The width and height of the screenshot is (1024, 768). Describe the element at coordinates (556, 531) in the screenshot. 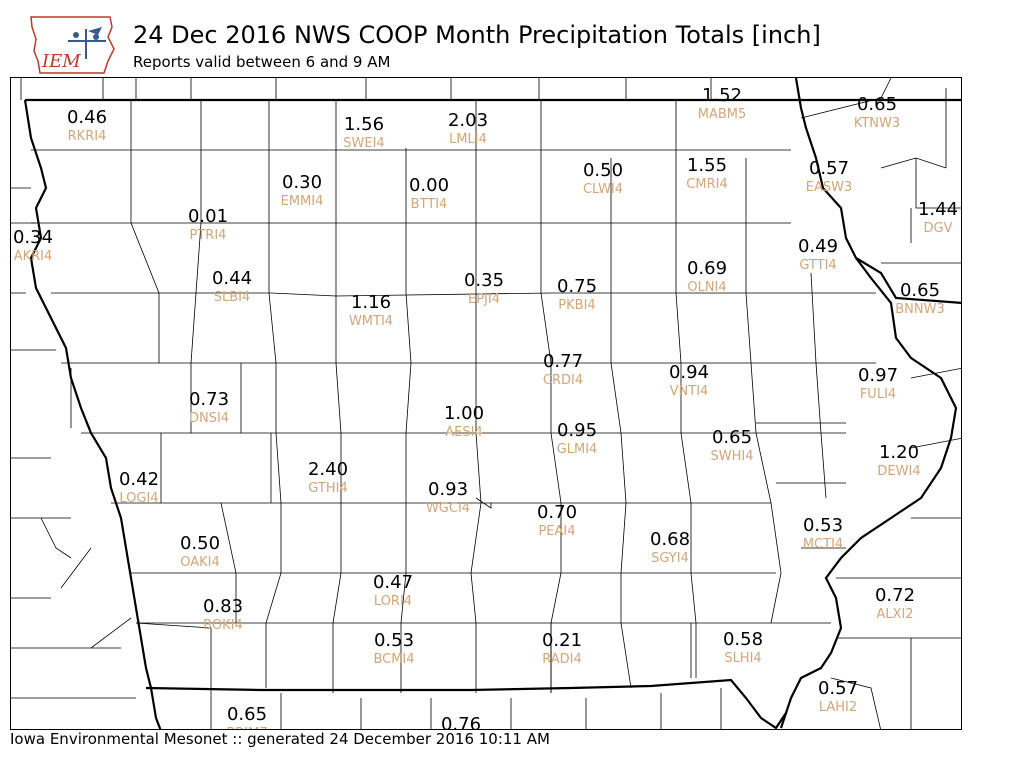

I see `station-id: PEAI4` at that location.